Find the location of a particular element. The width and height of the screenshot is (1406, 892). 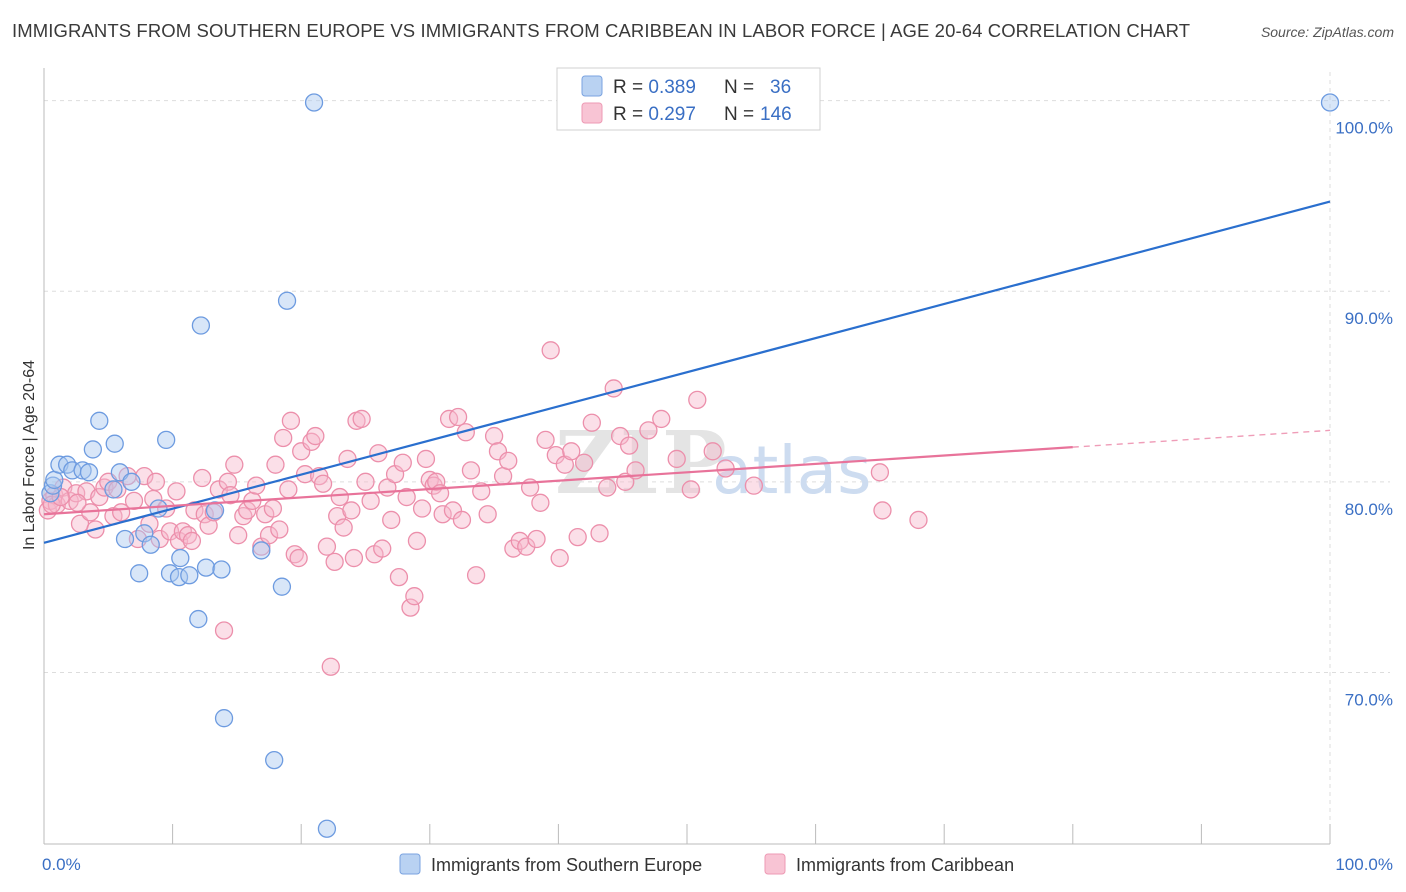

svg-text: R = 0.297 is located at coordinates (654, 114).